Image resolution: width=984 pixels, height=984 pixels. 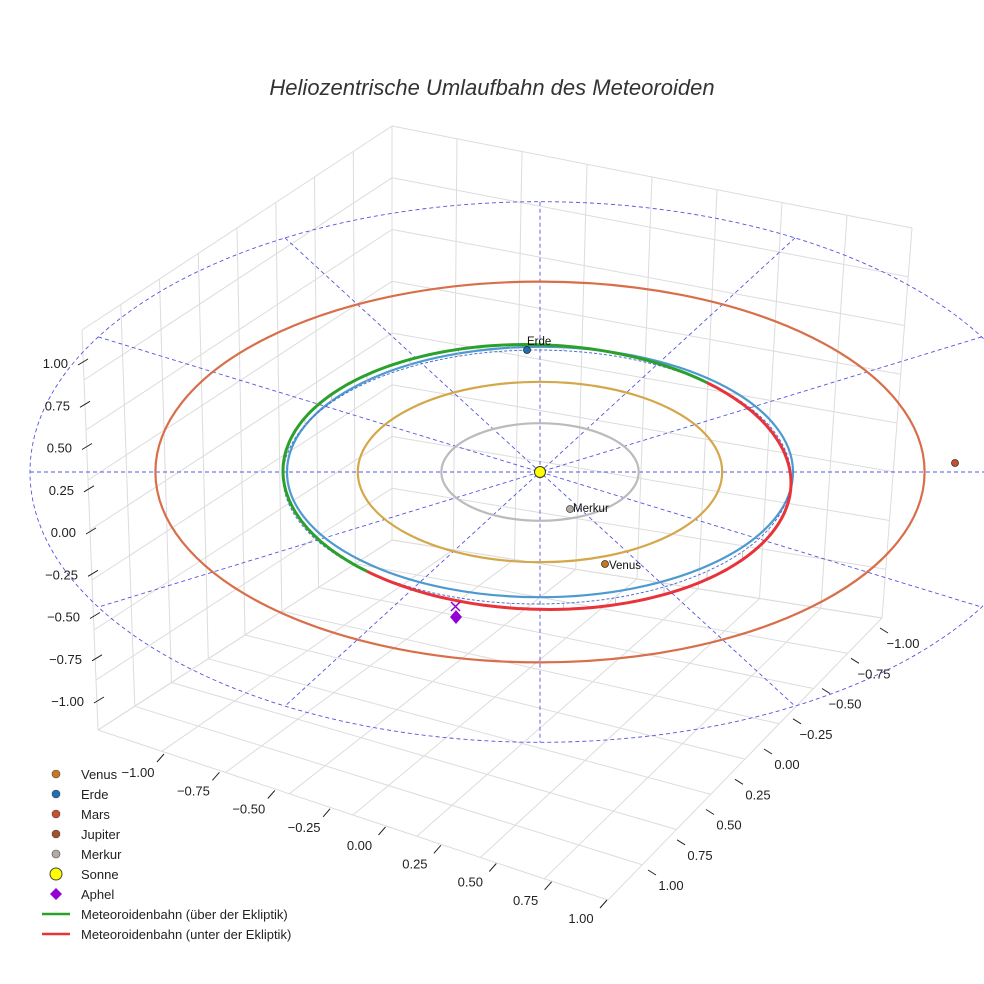 What do you see at coordinates (166, 934) in the screenshot?
I see `legend-item-meteoroidenbahn: Meteoroidenbahn (unter der Ekliptik)` at bounding box center [166, 934].